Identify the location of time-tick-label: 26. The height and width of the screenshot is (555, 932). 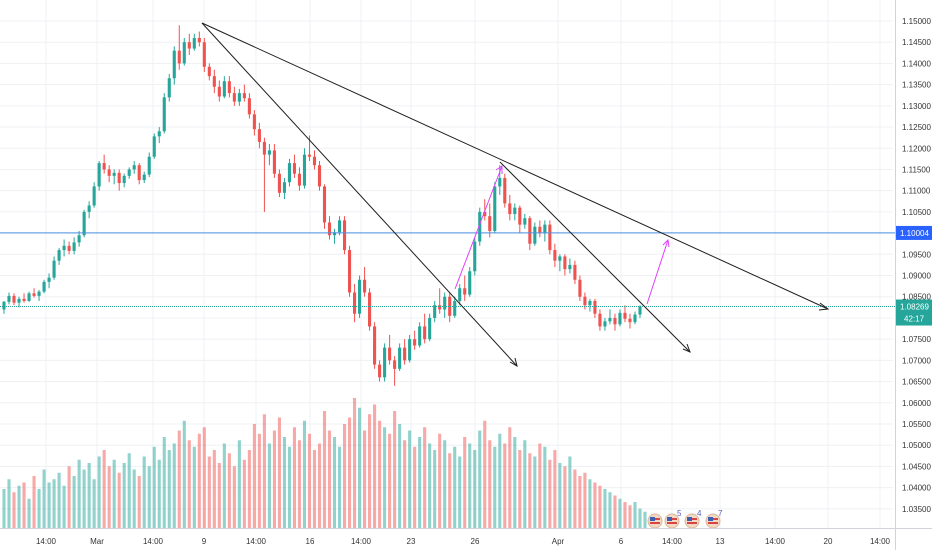
(475, 541).